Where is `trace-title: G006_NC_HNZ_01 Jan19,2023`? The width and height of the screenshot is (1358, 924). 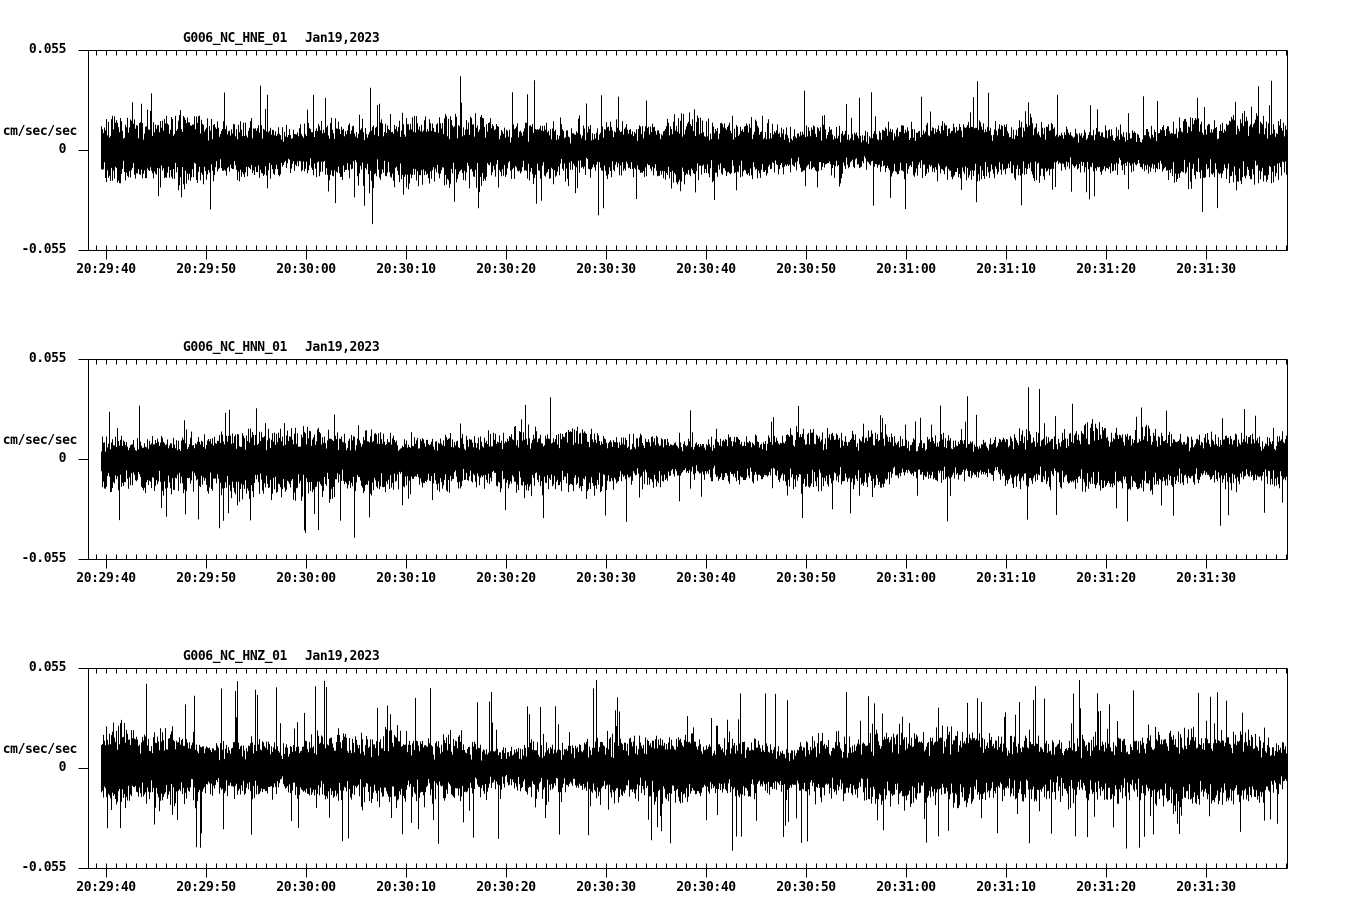
trace-title: G006_NC_HNZ_01 Jan19,2023 is located at coordinates (281, 657).